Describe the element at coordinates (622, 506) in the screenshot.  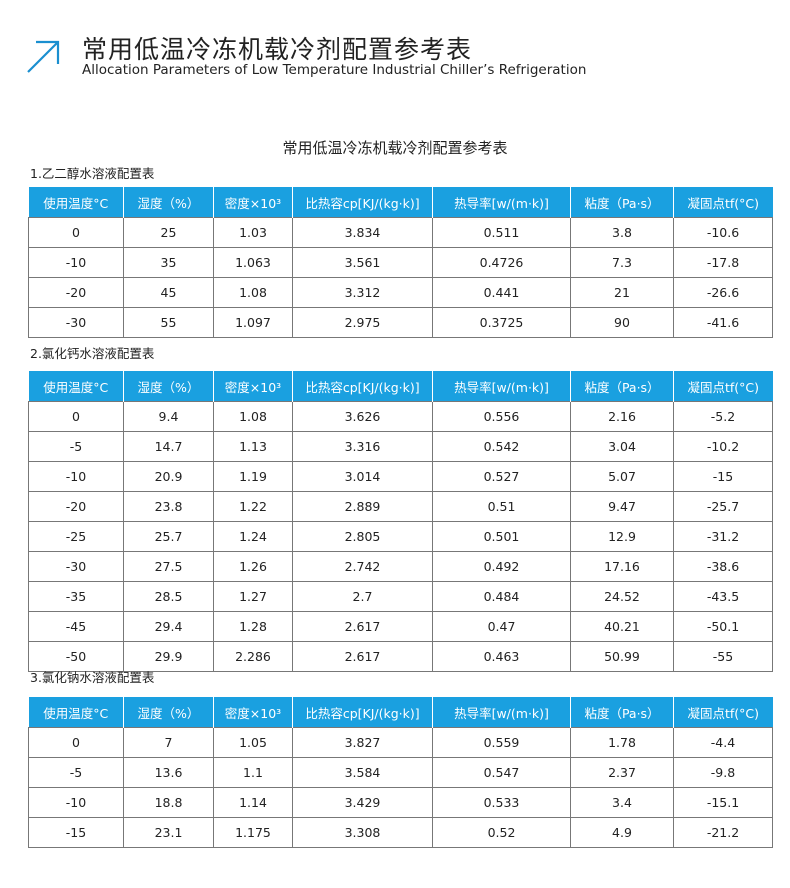
I see `table-cell: 9.47` at that location.